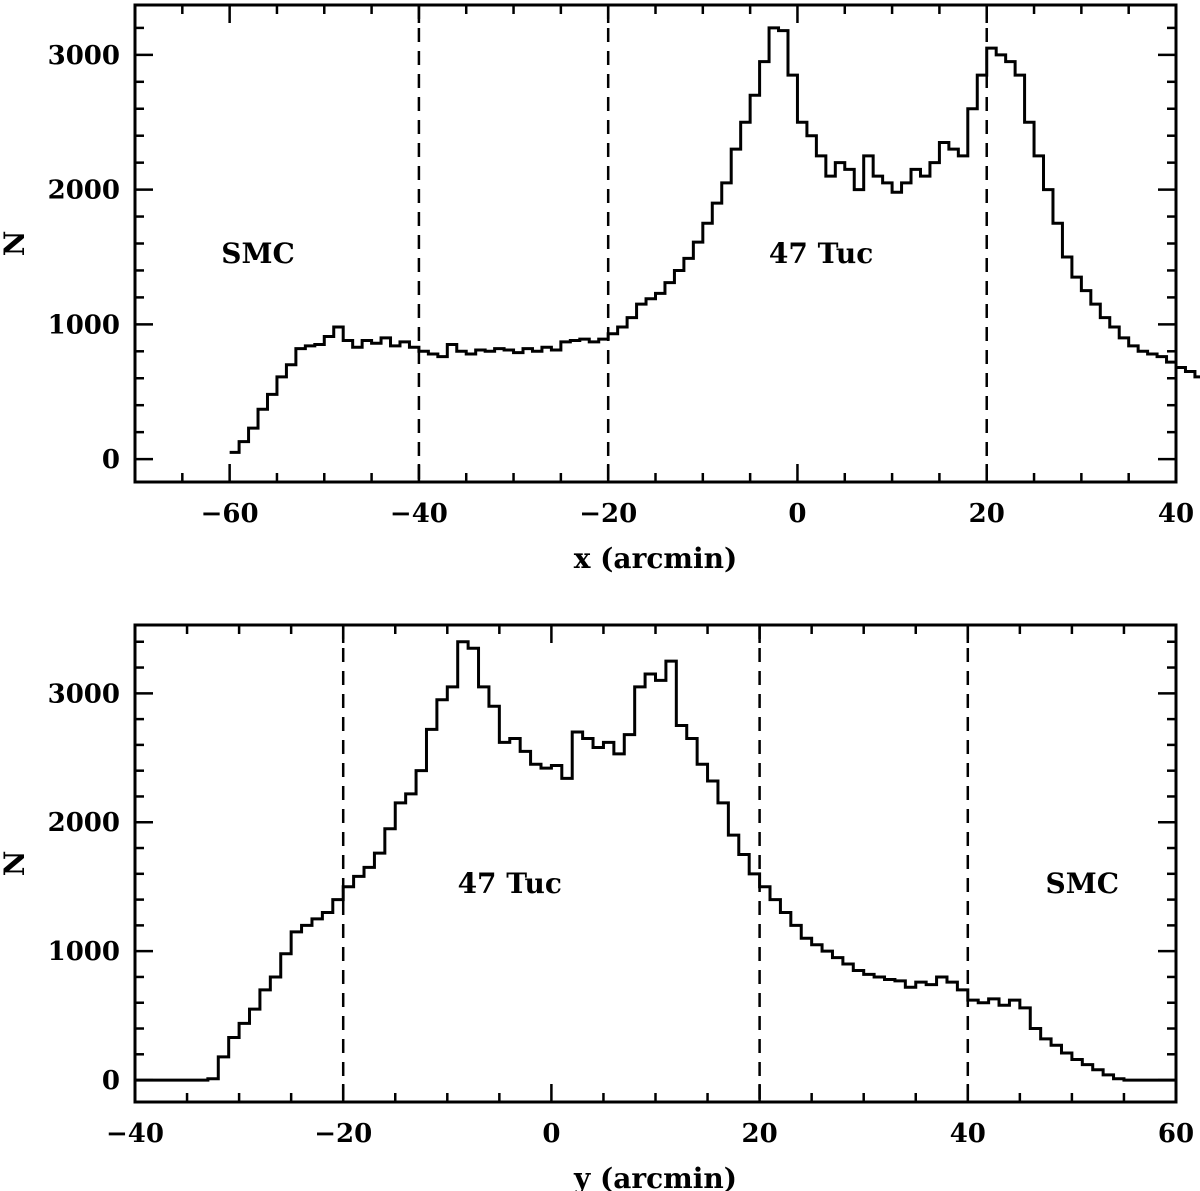 This screenshot has width=1200, height=1191. Describe the element at coordinates (84, 325) in the screenshot. I see `top-y-tick-label: 1000` at that location.